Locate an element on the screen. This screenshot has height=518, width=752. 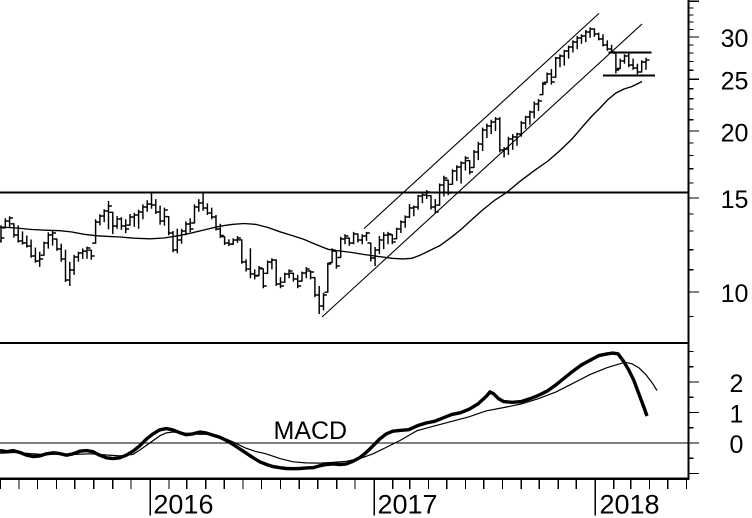
svg-text: 15 is located at coordinates (735, 200).